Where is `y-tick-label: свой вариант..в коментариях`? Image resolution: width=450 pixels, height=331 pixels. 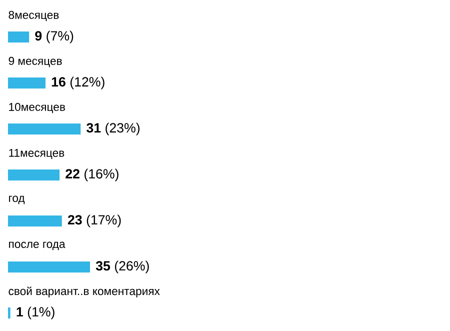 y-tick-label: свой вариант..в коментариях is located at coordinates (84, 292).